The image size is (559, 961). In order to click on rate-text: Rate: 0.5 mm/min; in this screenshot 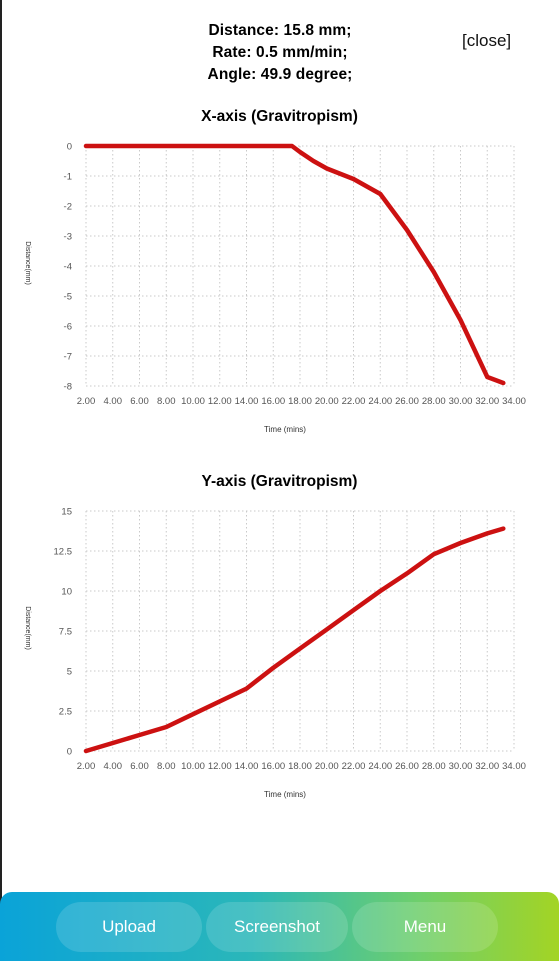, I will do `click(280, 52)`.